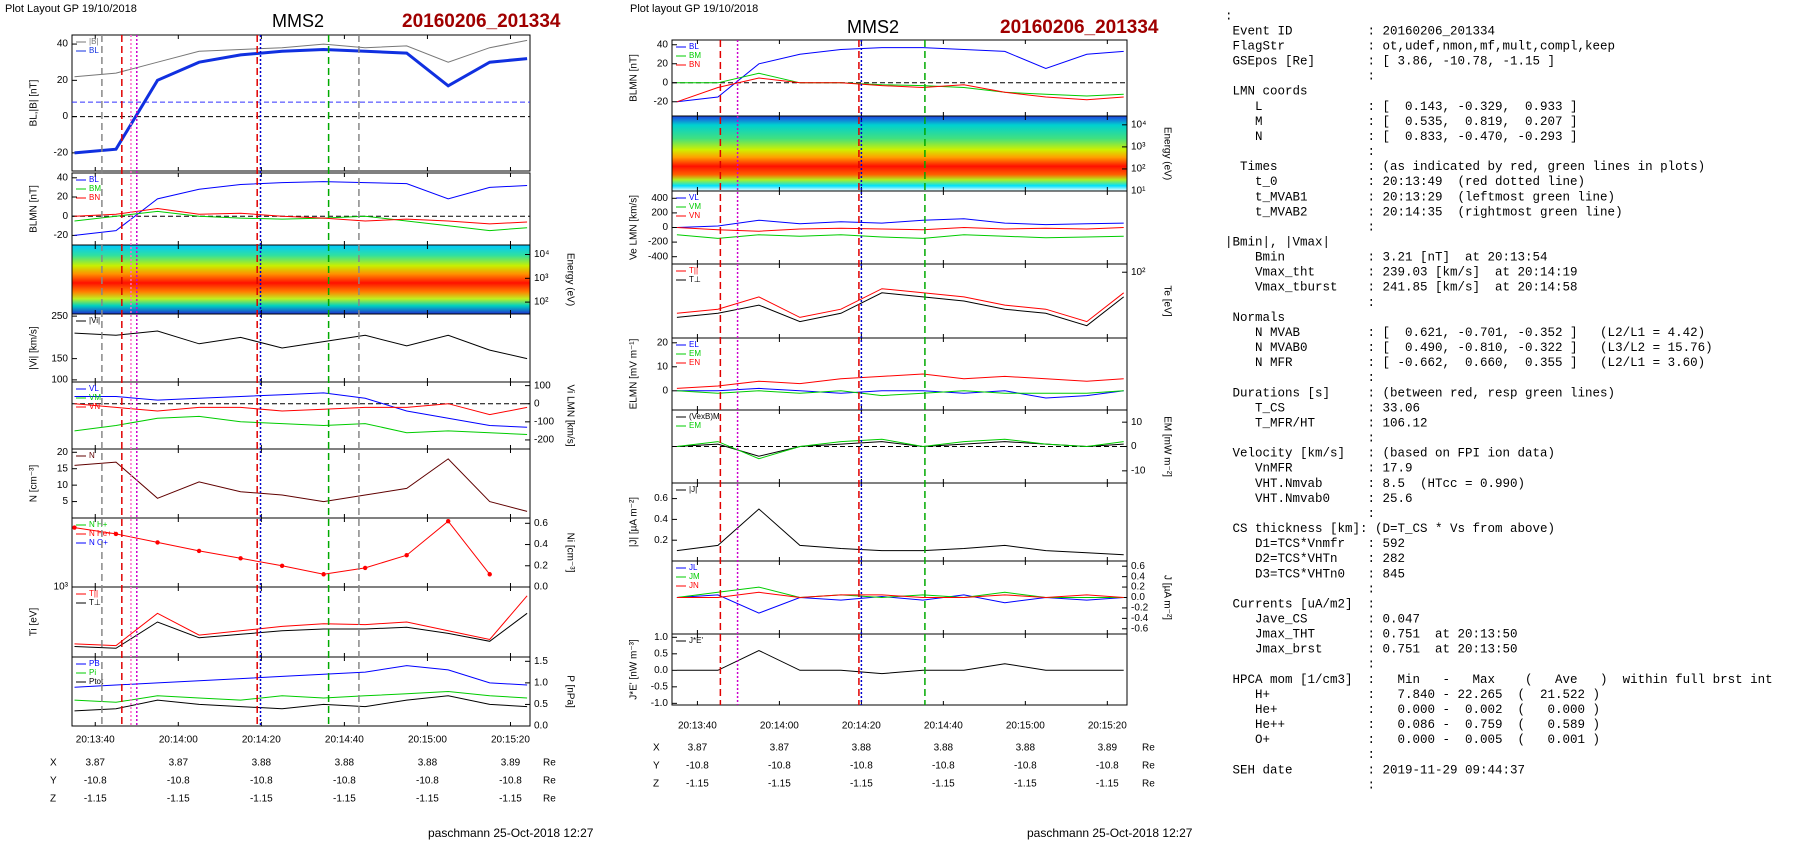 The height and width of the screenshot is (846, 1804). What do you see at coordinates (661, 101) in the screenshot?
I see `y-tick-label: -20` at bounding box center [661, 101].